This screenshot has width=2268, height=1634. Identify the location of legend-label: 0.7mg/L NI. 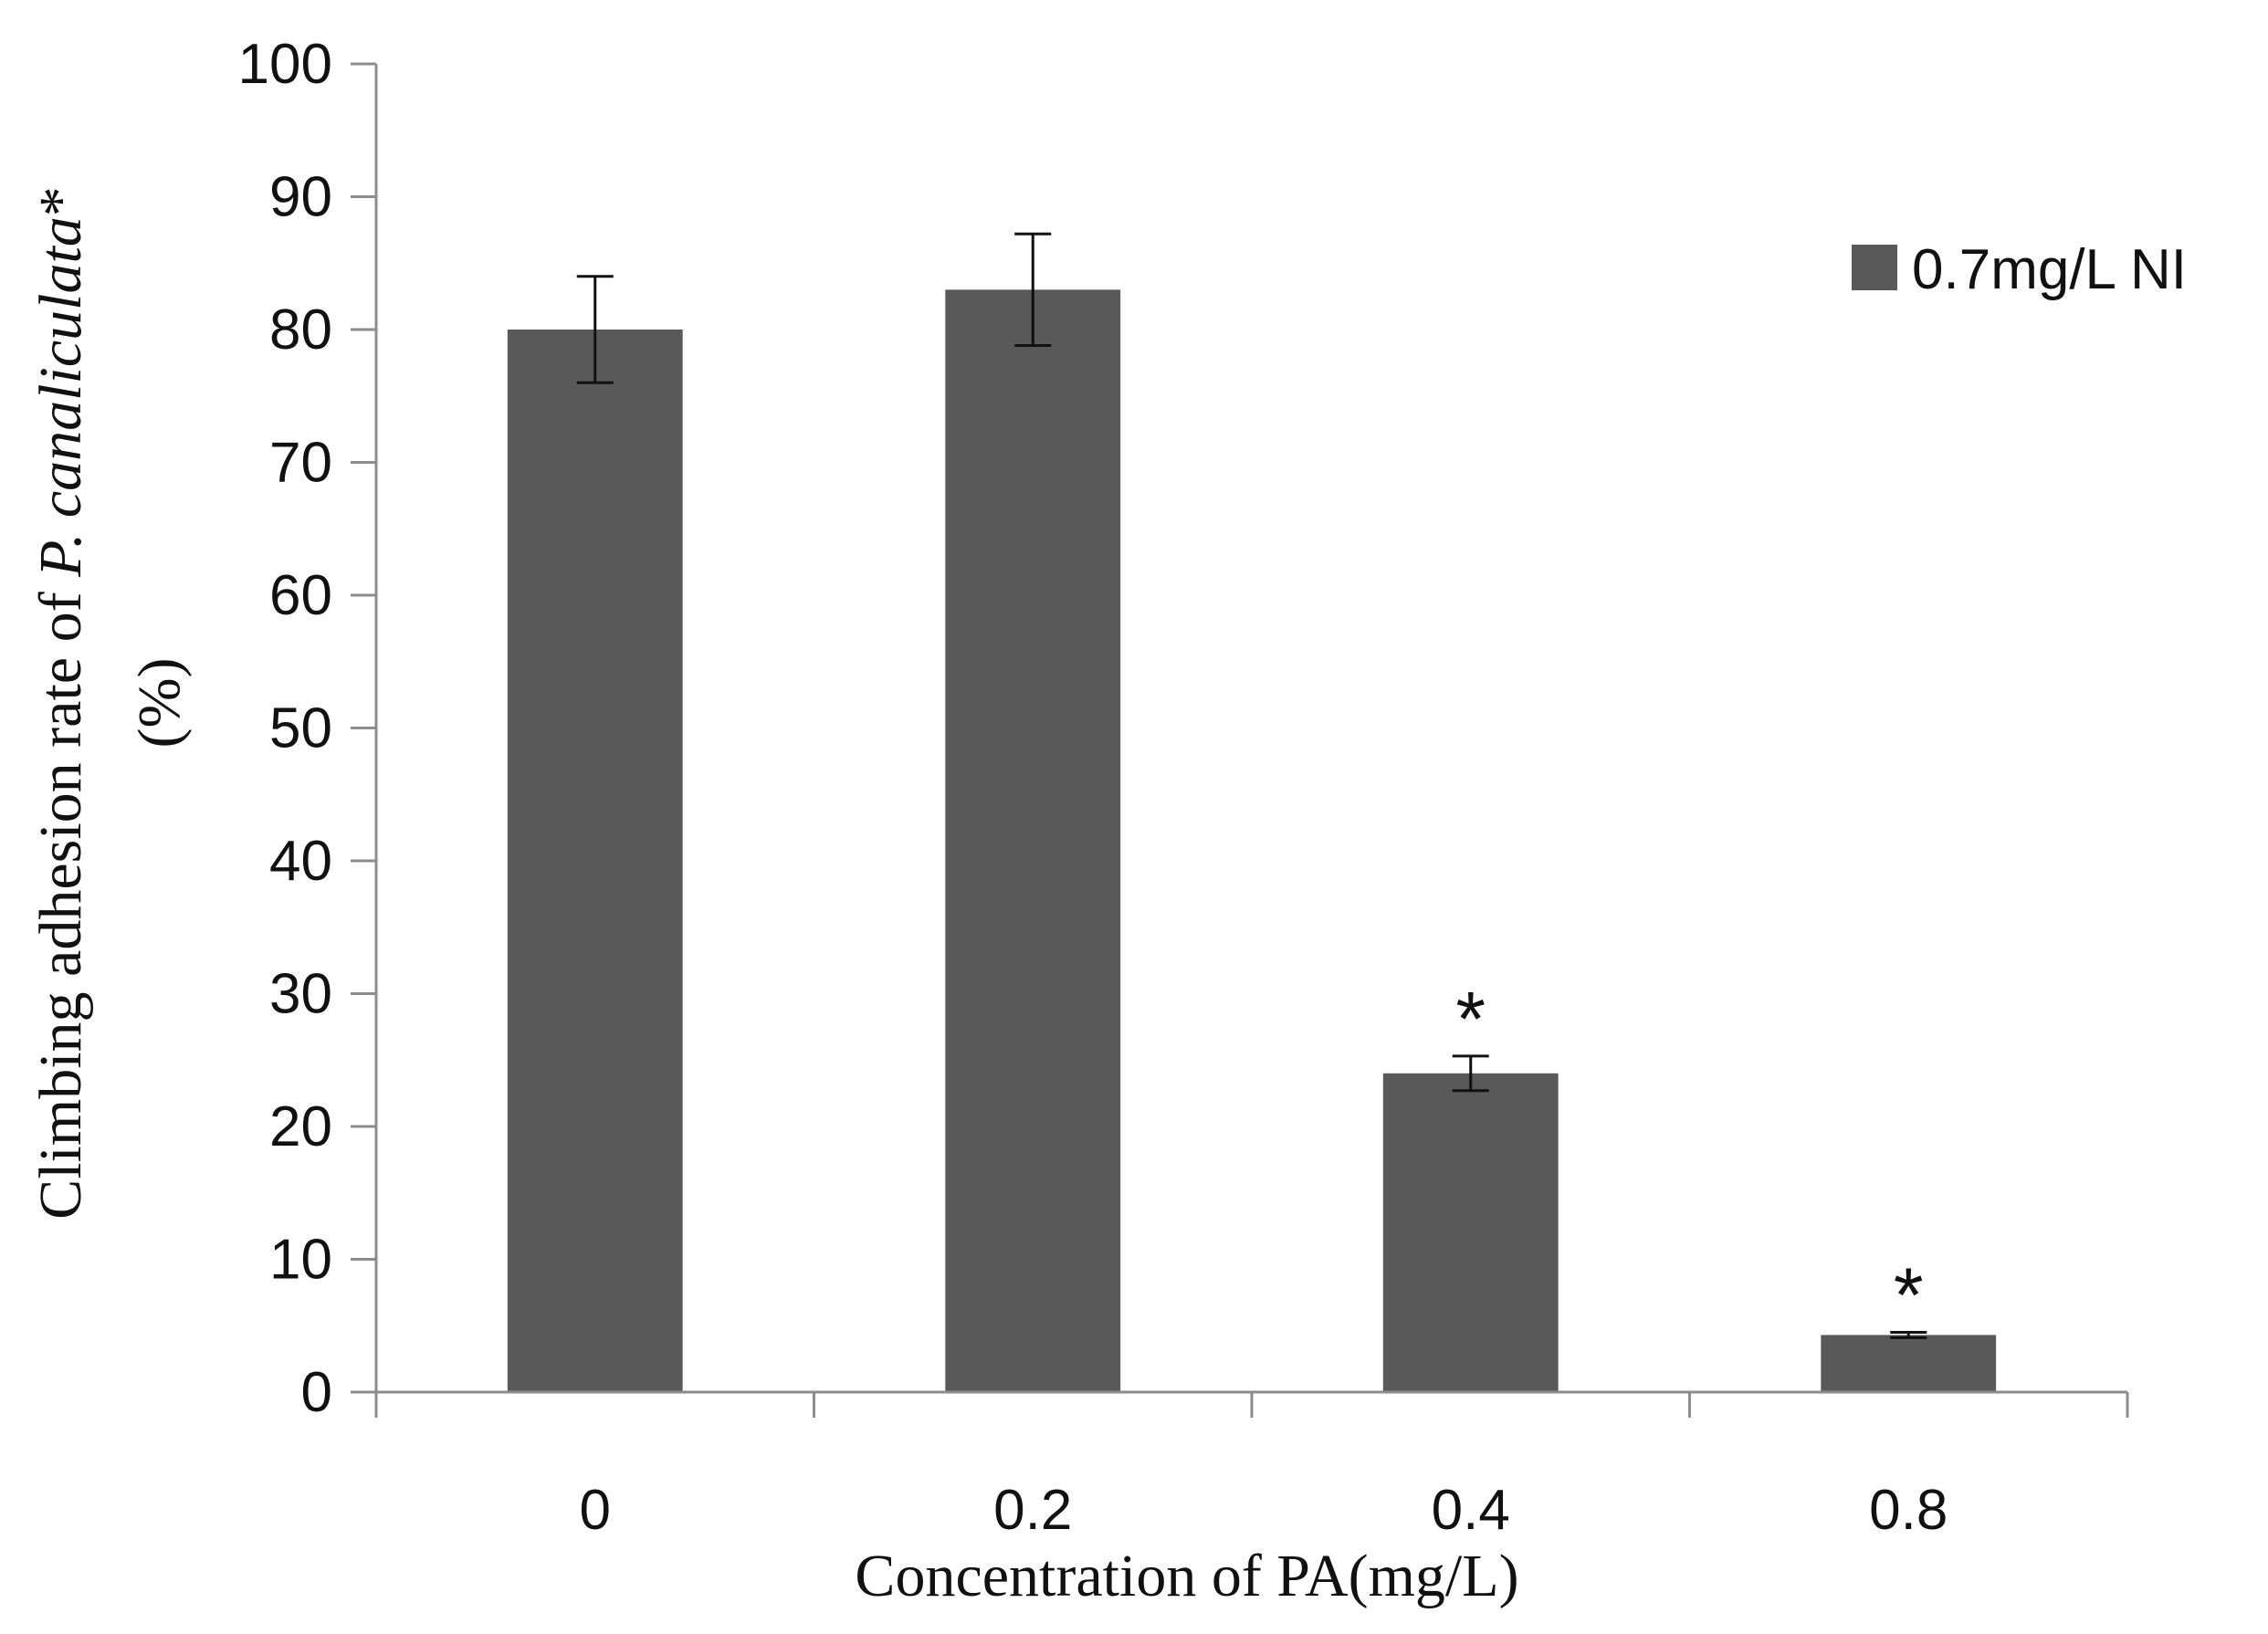
(2050, 270).